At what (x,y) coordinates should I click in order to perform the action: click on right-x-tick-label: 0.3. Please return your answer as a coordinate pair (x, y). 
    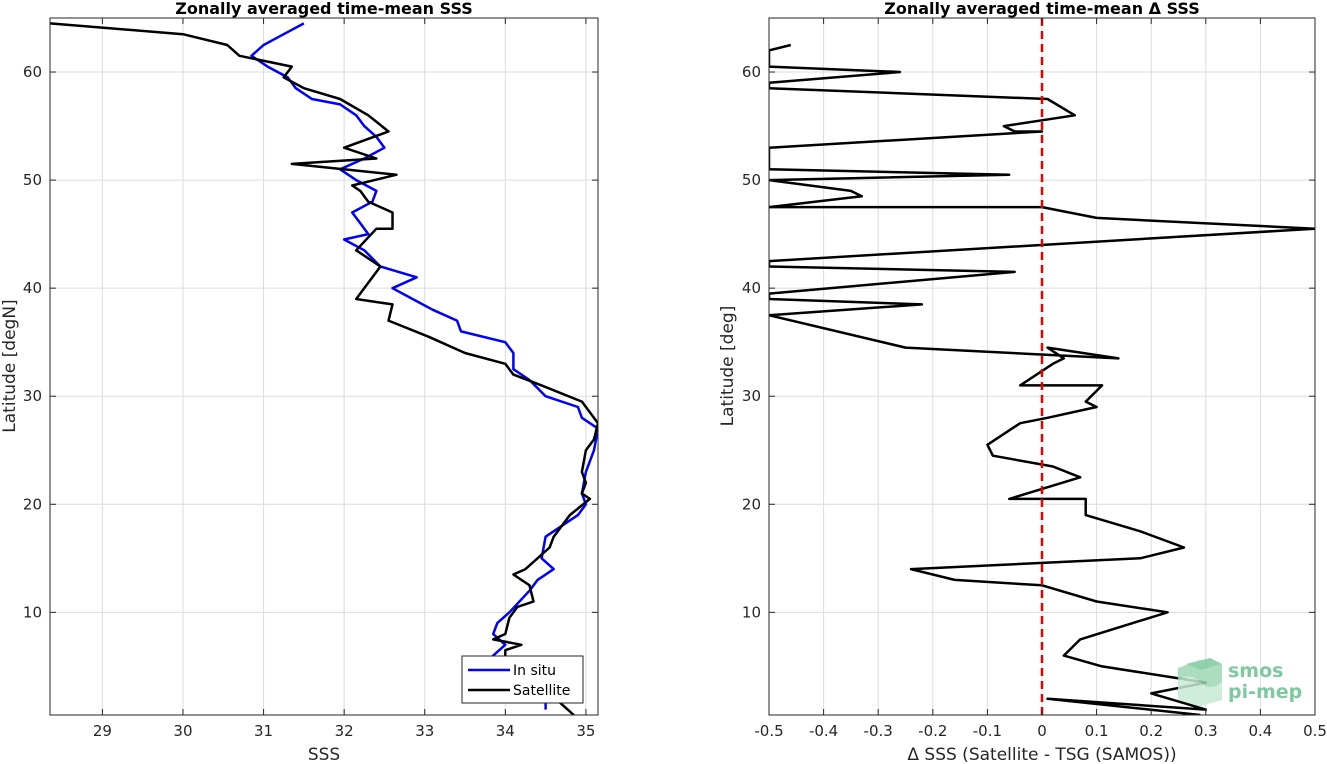
    Looking at the image, I should click on (1206, 731).